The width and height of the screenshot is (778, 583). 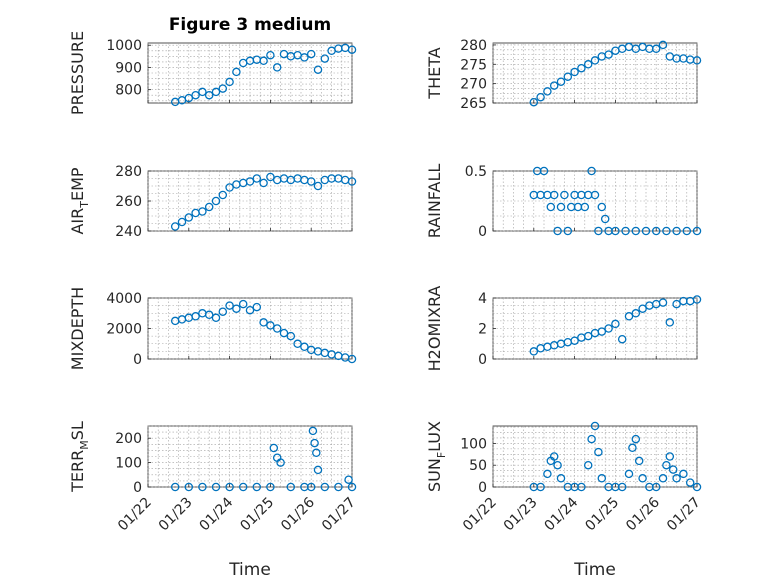 I want to click on y-tick-label: 4, so click(x=482, y=299).